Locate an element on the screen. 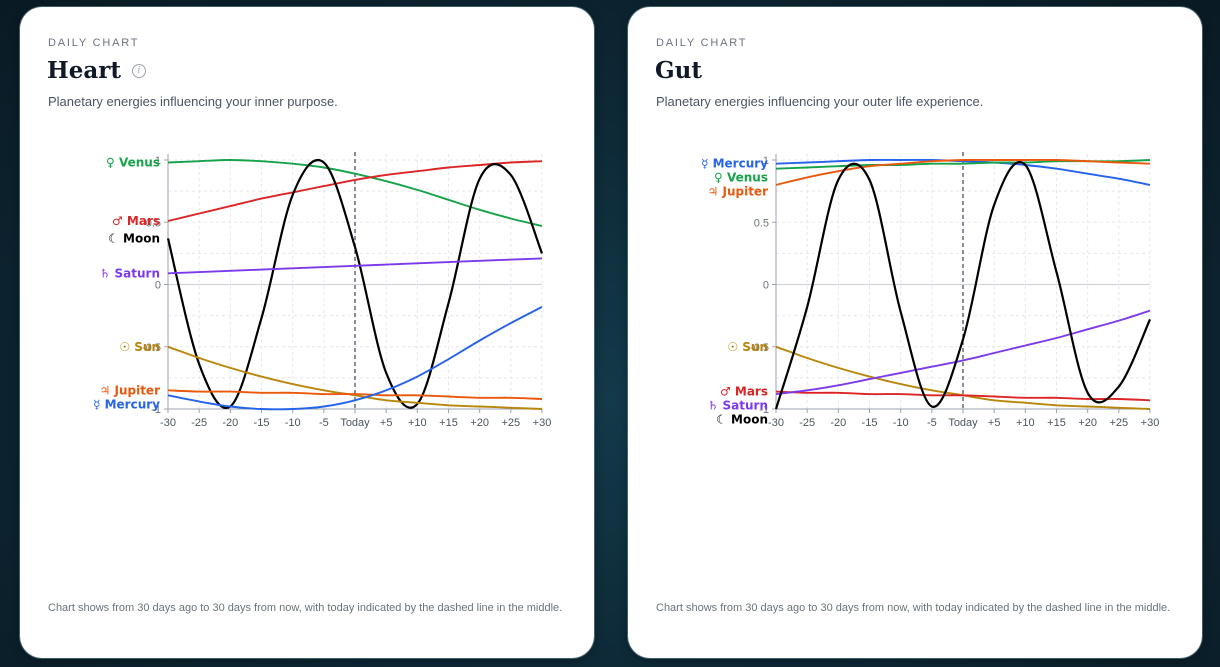 The image size is (1220, 667). card-title: Heart is located at coordinates (84, 70).